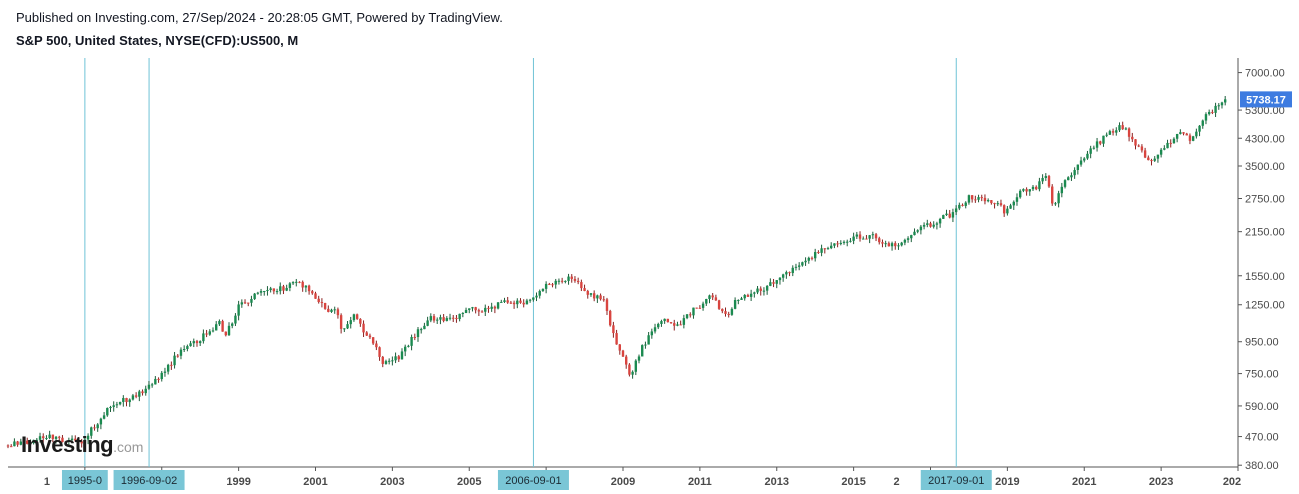 This screenshot has height=494, width=1299. I want to click on last-price-label: 5738.17, so click(1266, 100).